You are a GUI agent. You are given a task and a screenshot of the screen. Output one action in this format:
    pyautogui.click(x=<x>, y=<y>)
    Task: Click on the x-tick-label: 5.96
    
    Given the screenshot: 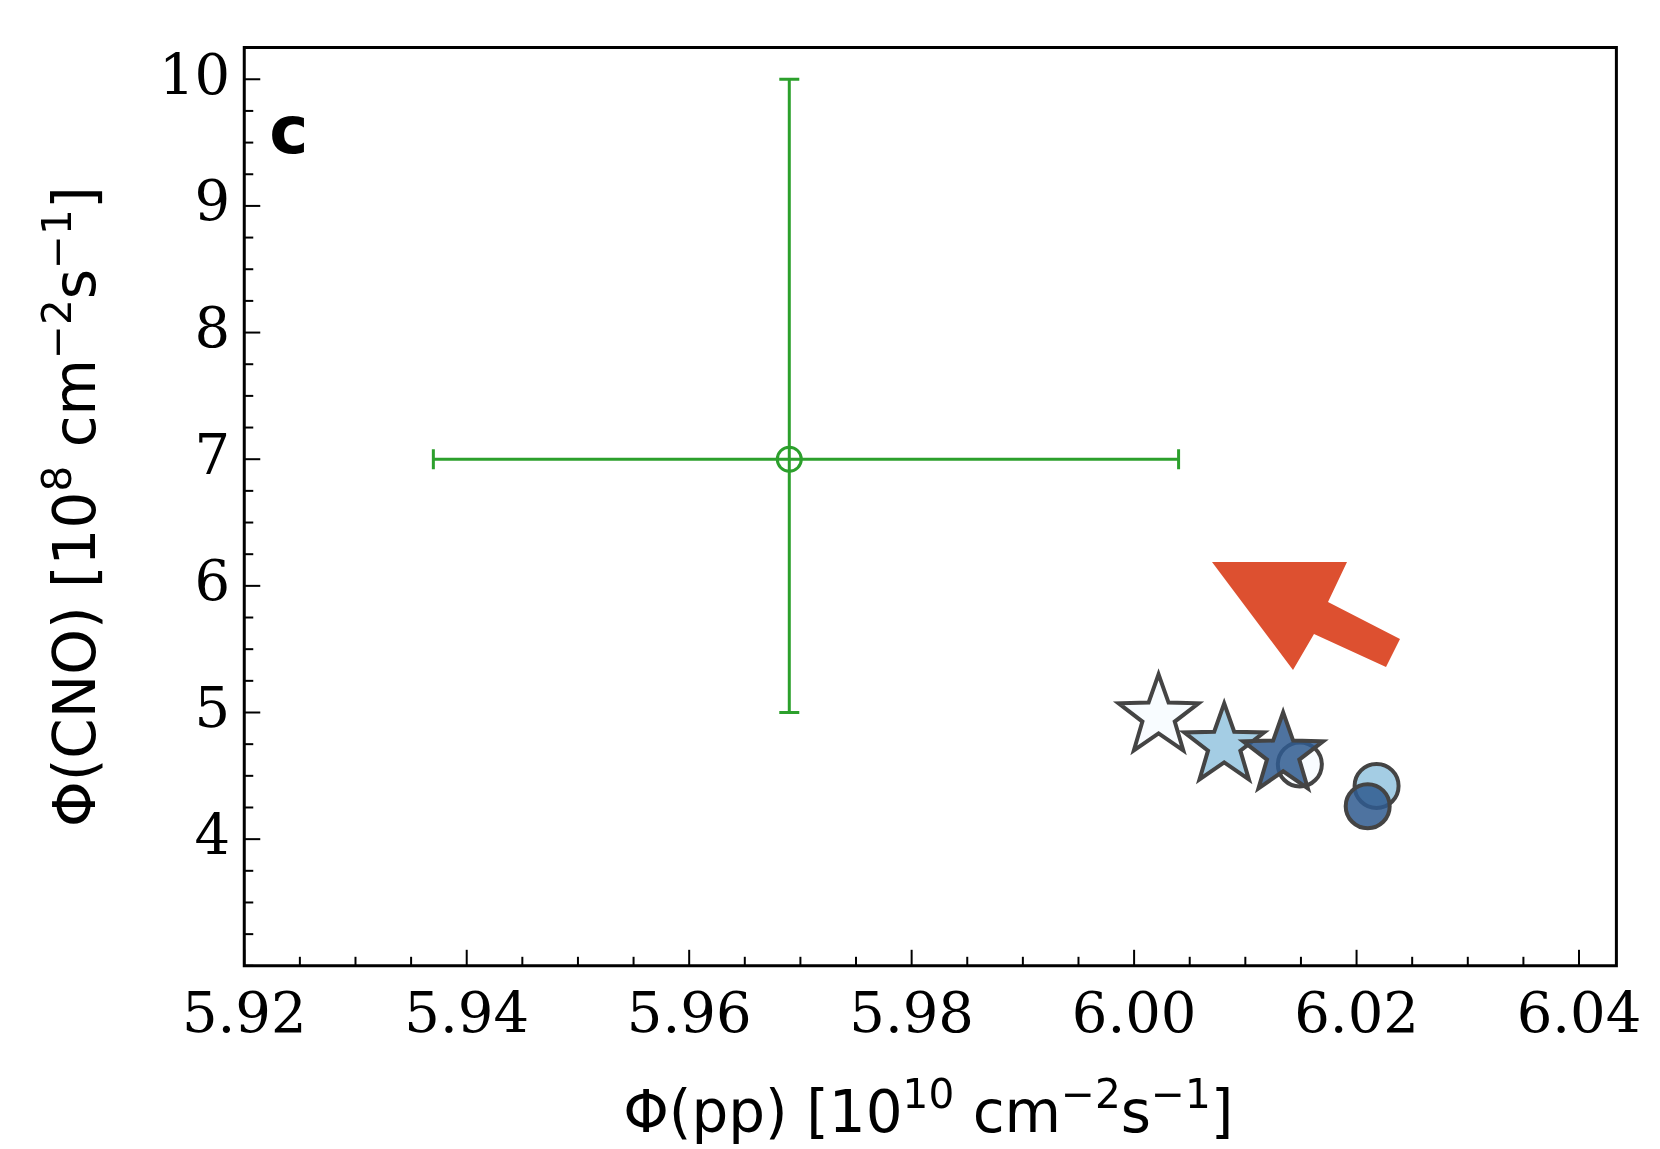 What is the action you would take?
    pyautogui.click(x=689, y=1012)
    